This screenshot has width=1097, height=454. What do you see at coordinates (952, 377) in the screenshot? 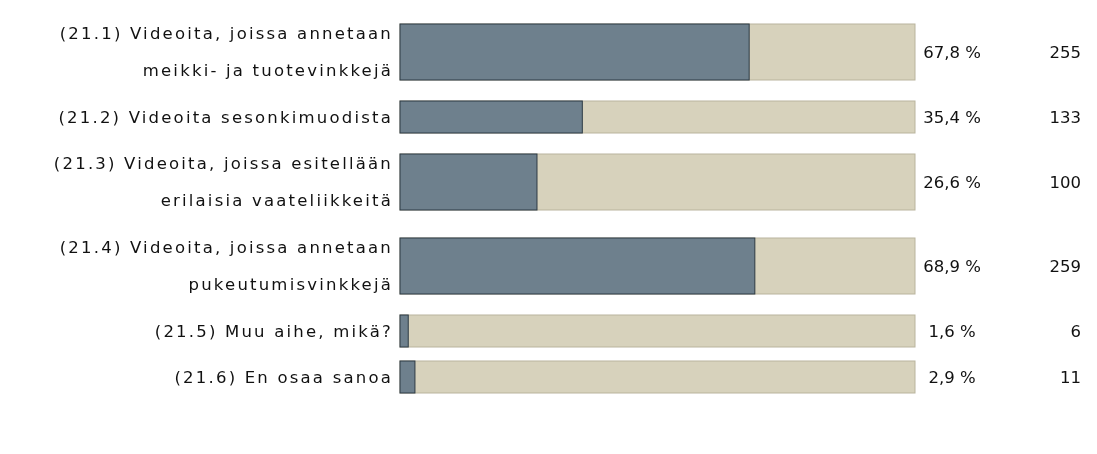
I see `data-label: 2,9 %` at bounding box center [952, 377].